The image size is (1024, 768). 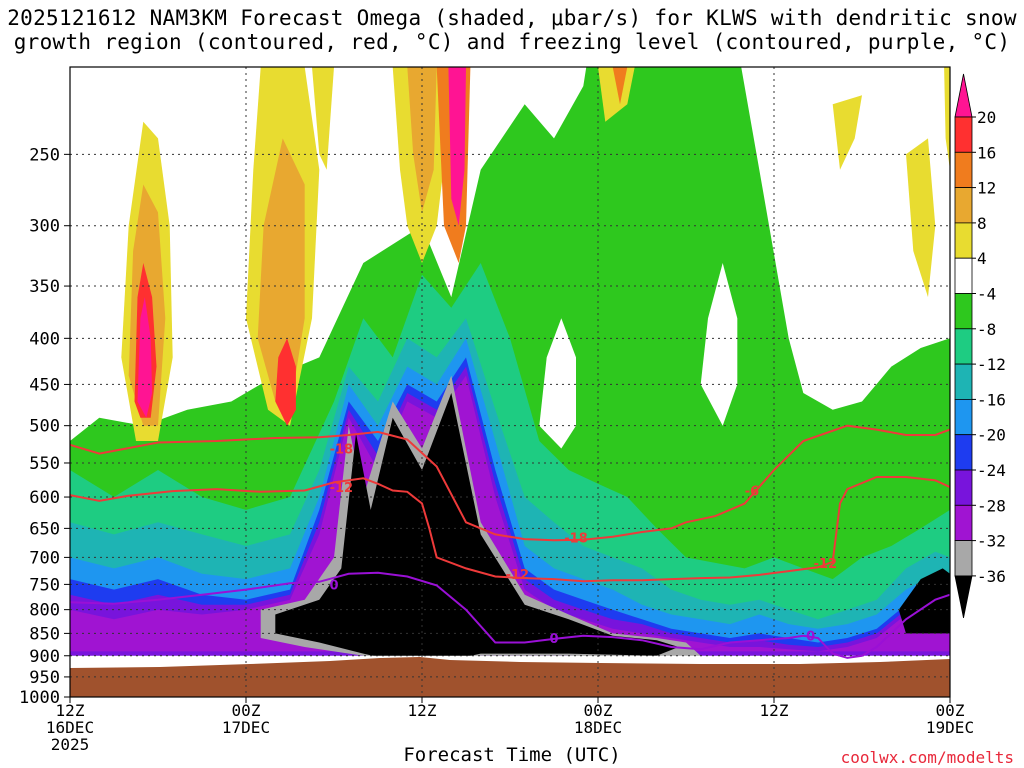 I want to click on y-tick-label: 350, so click(x=44, y=287).